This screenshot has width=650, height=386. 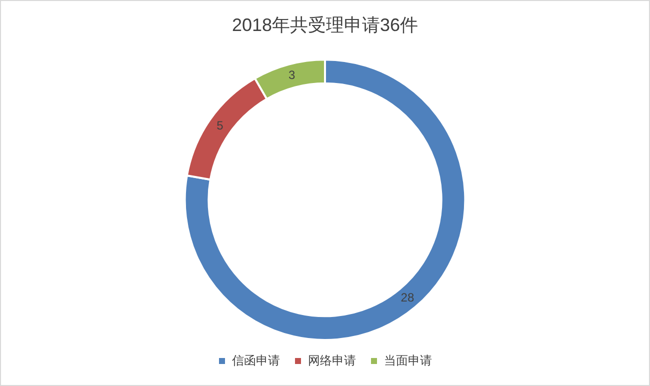 I want to click on data-label: 5, so click(x=220, y=125).